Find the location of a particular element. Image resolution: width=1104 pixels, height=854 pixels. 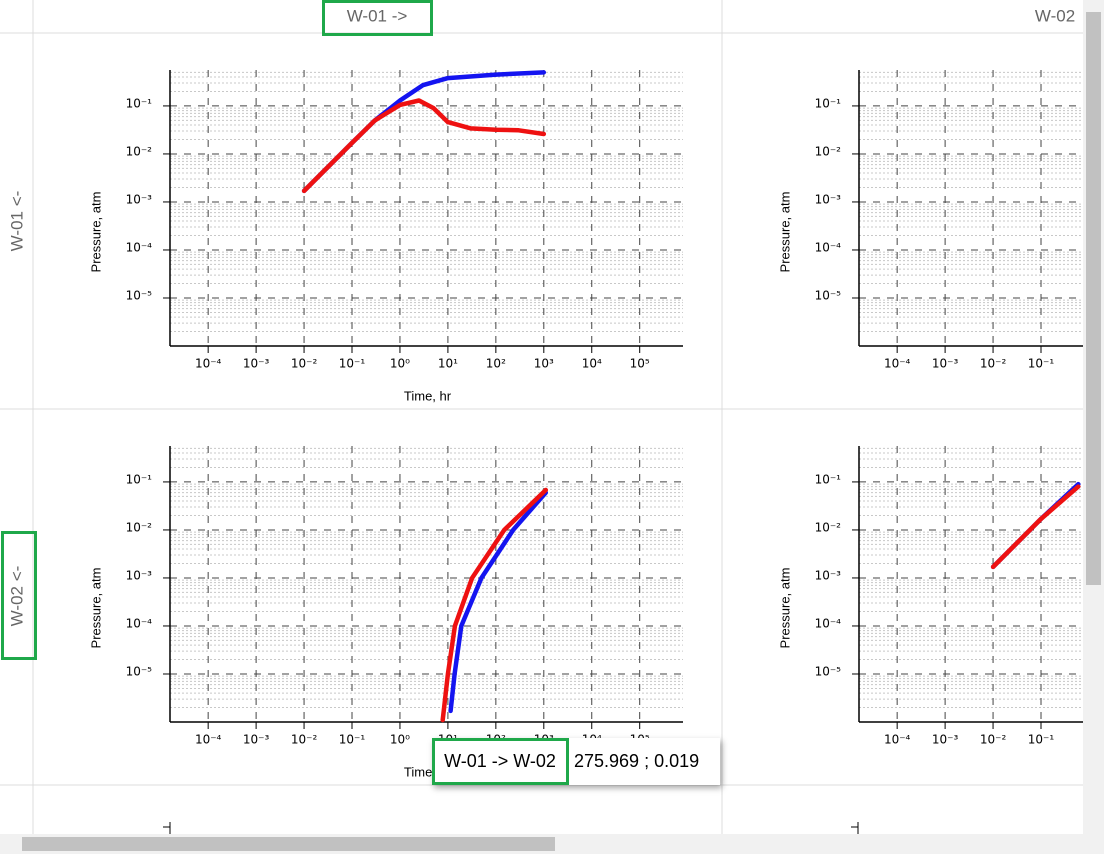

x-tick-label: 10⁵ is located at coordinates (640, 364).